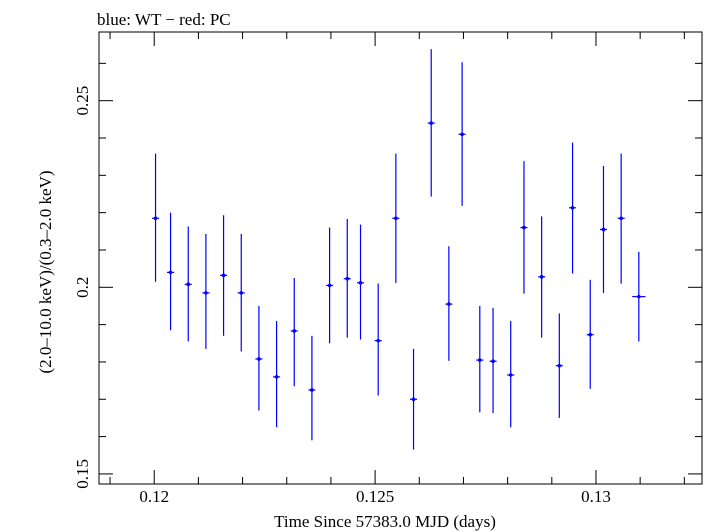 The image size is (705, 532). Describe the element at coordinates (154, 496) in the screenshot. I see `x-tick-label: 0.12` at that location.